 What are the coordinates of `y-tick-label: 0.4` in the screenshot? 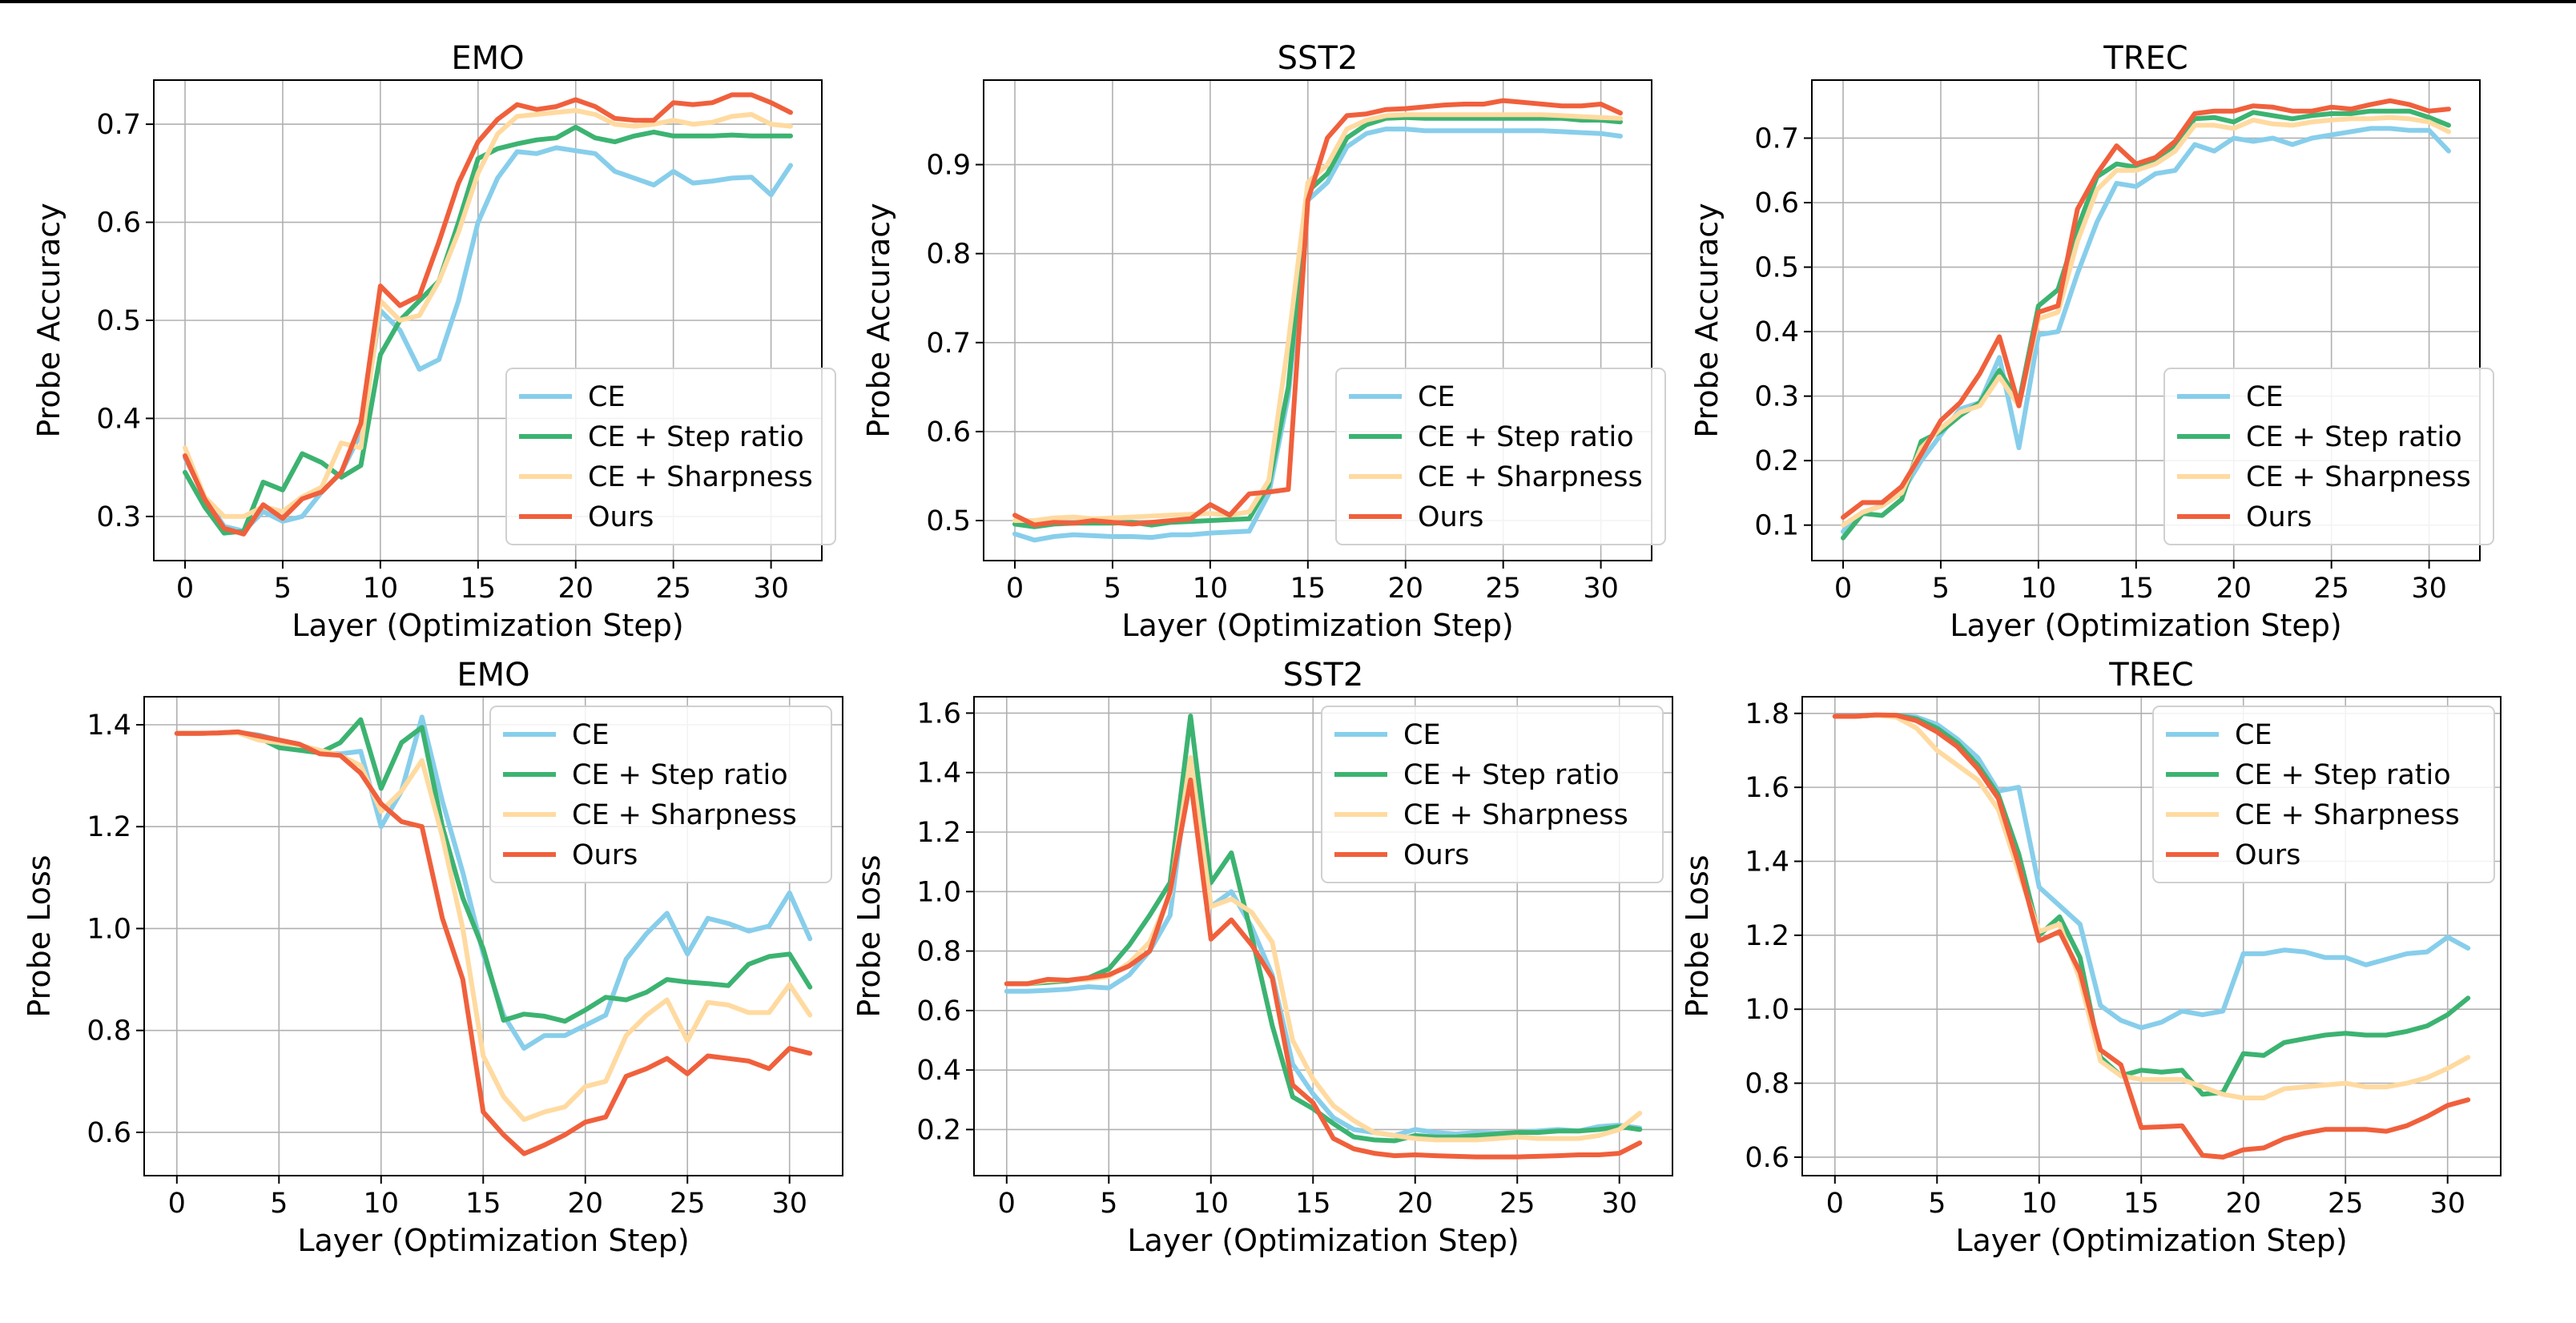 It's located at (1776, 332).